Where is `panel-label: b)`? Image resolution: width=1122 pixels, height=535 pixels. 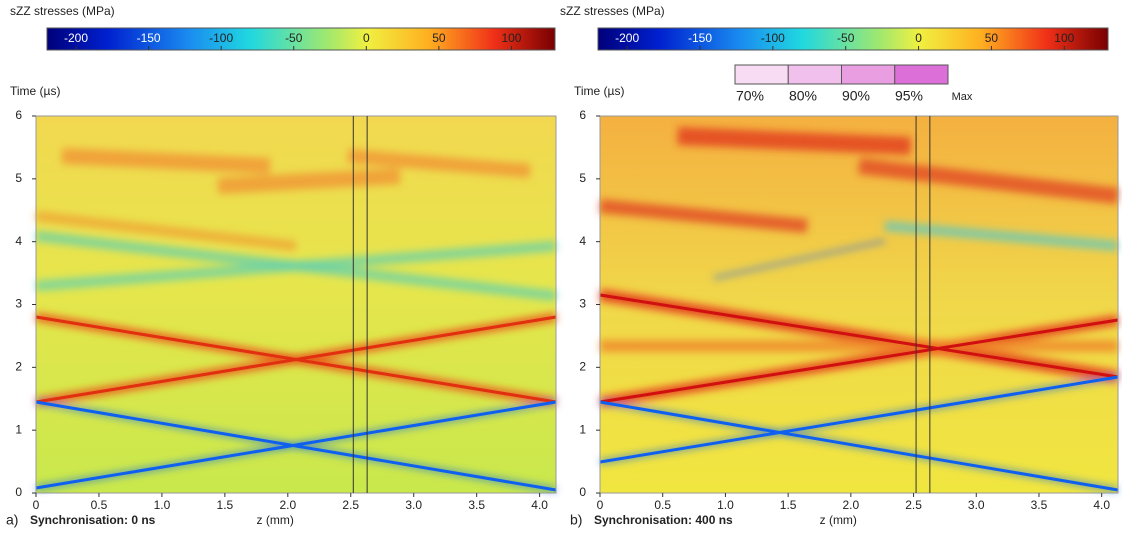
panel-label: b) is located at coordinates (576, 520).